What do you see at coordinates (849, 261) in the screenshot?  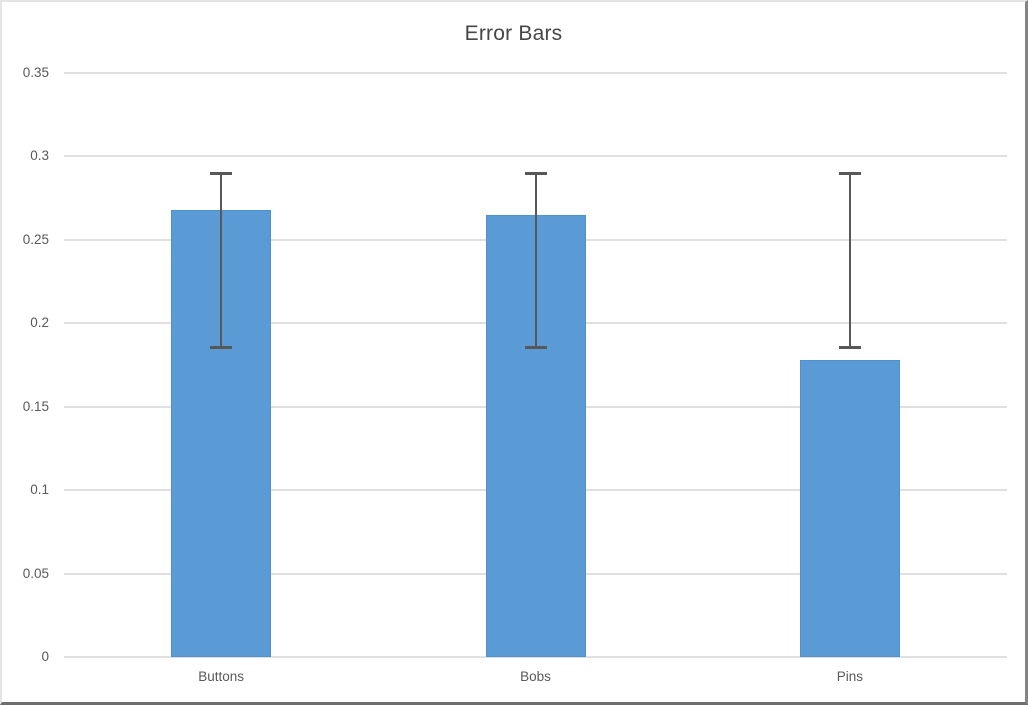 I see `error-bar-line-pins` at bounding box center [849, 261].